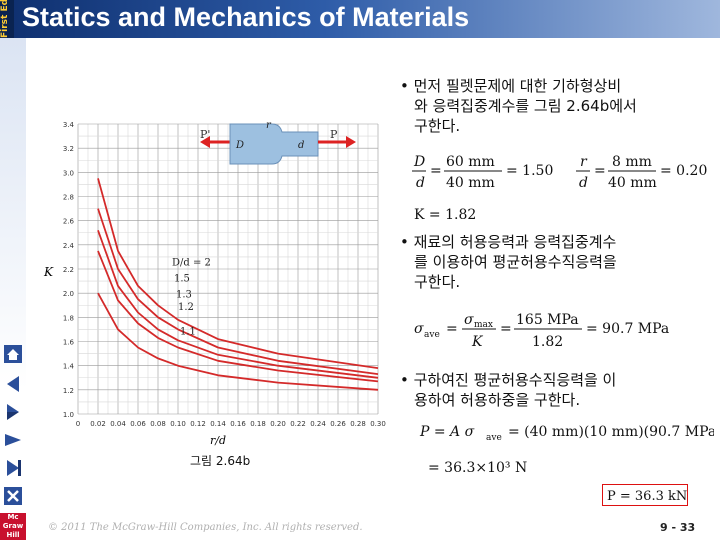 The width and height of the screenshot is (720, 540). I want to click on eq-sigma-result: = 90.7 MPa, so click(627, 329).